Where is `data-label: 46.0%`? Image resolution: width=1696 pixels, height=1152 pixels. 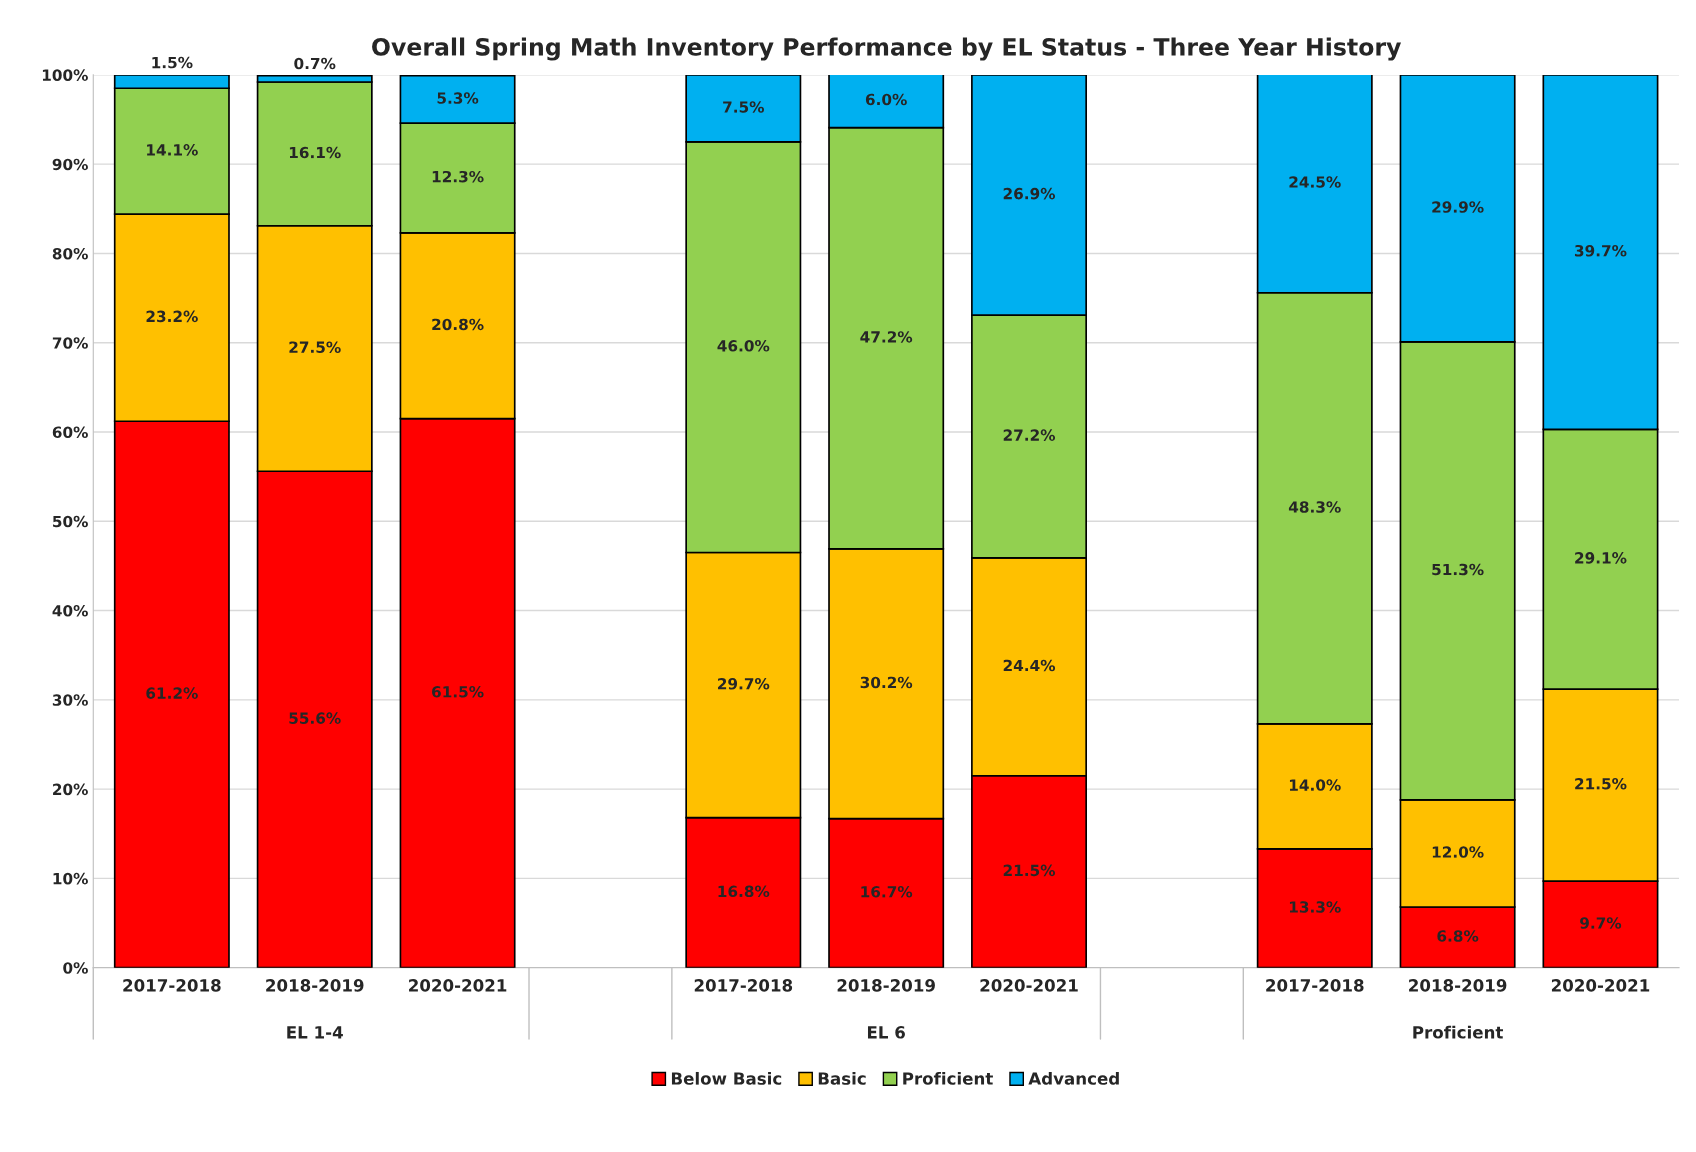
data-label: 46.0% is located at coordinates (743, 346).